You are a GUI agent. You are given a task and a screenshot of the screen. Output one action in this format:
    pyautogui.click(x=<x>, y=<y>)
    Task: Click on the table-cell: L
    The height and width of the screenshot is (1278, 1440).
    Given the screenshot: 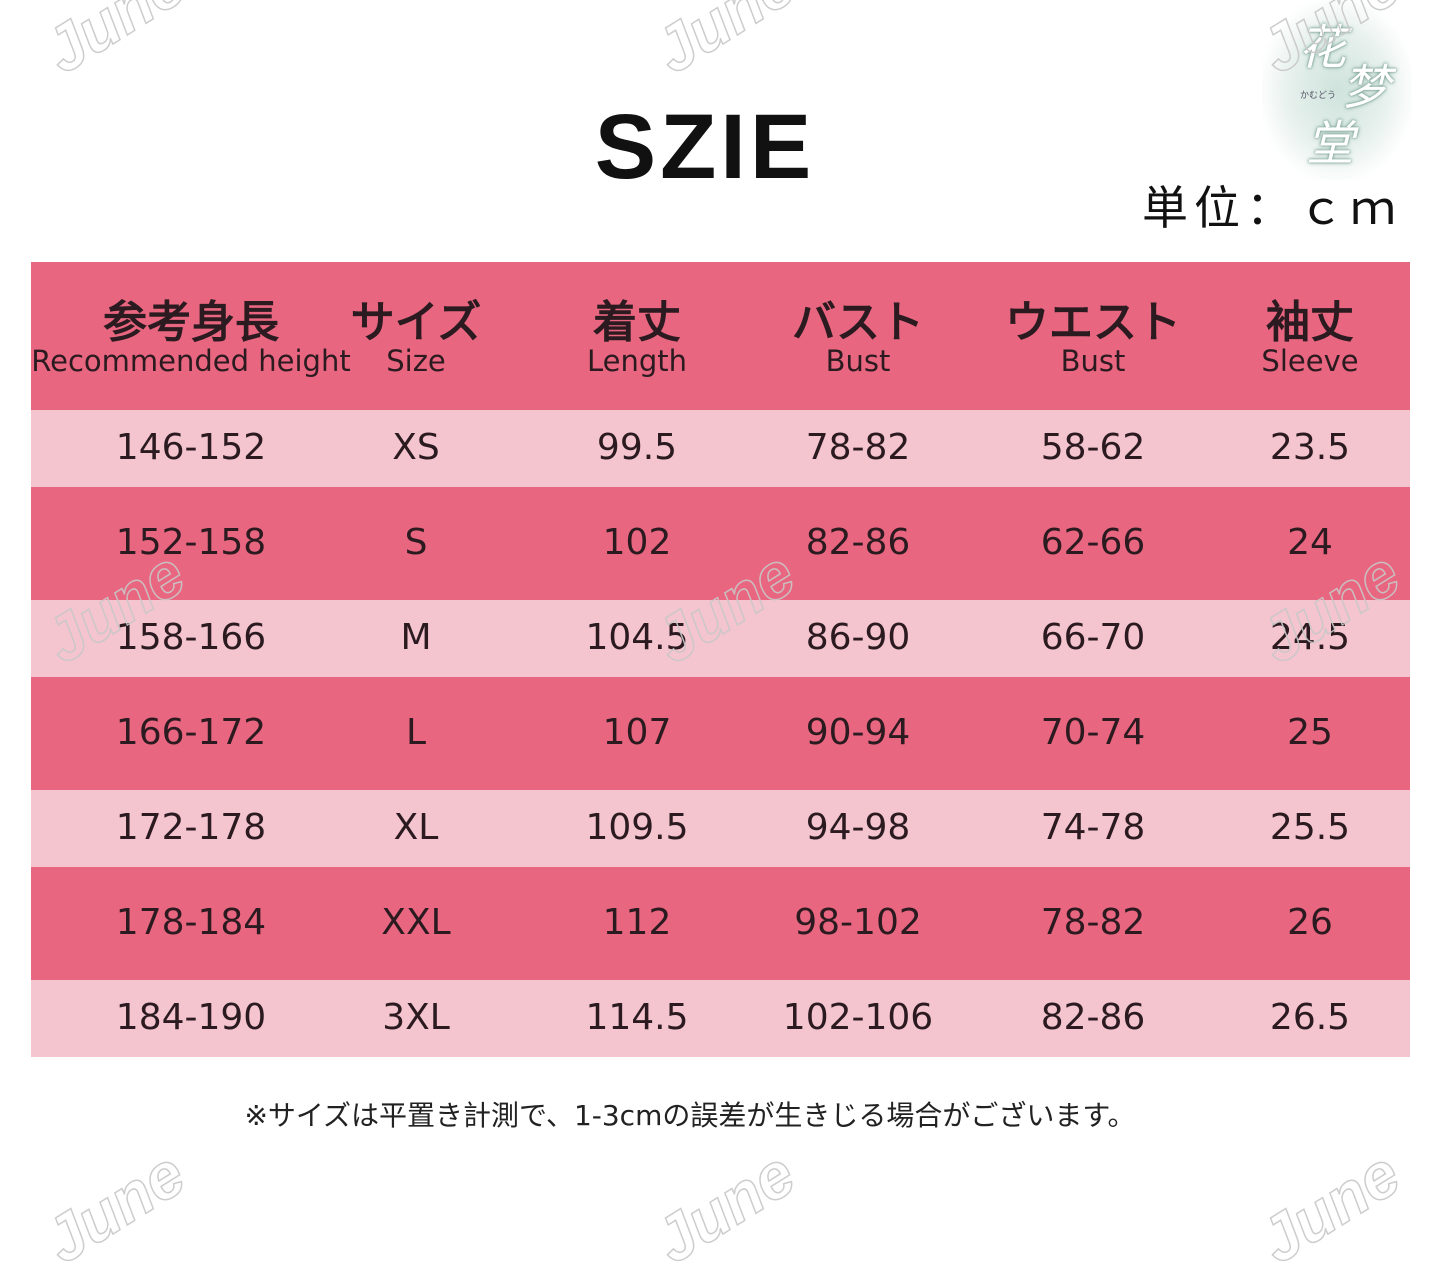 What is the action you would take?
    pyautogui.click(x=416, y=732)
    